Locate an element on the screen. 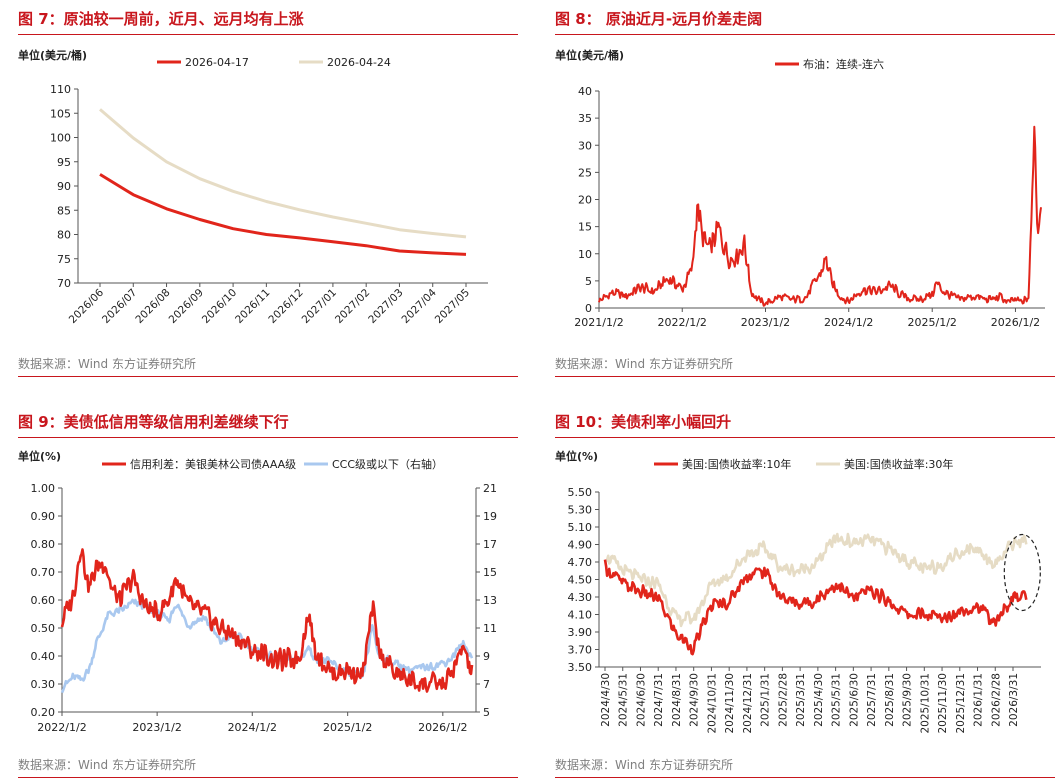 This screenshot has height=784, width=1061. x-tick-label: 2027/05 is located at coordinates (452, 306).